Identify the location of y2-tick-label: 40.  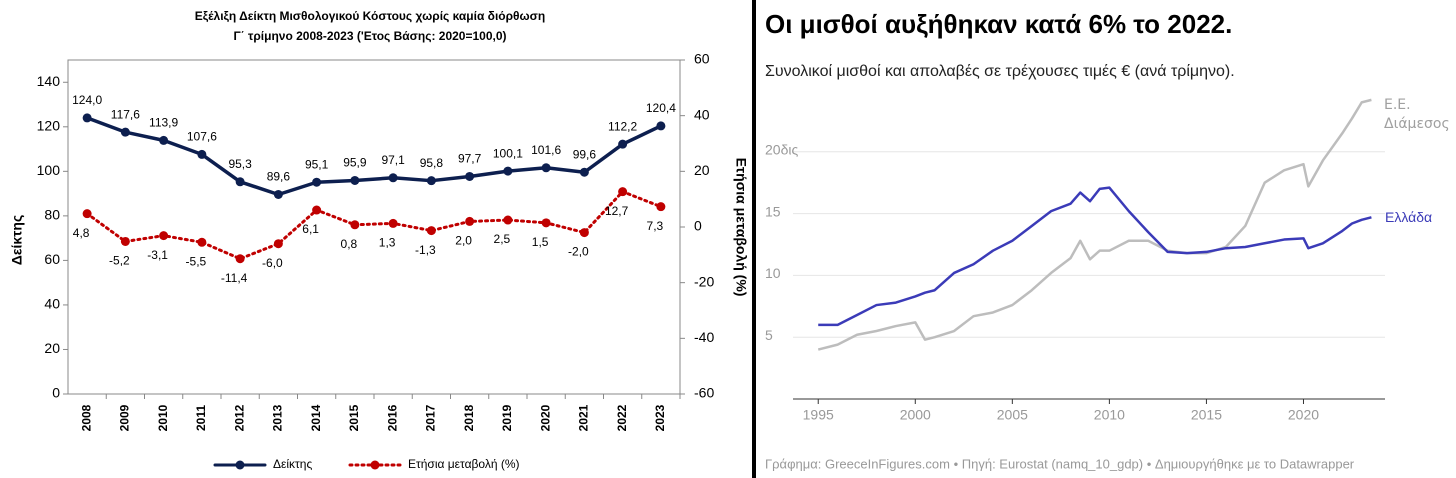
(702, 114).